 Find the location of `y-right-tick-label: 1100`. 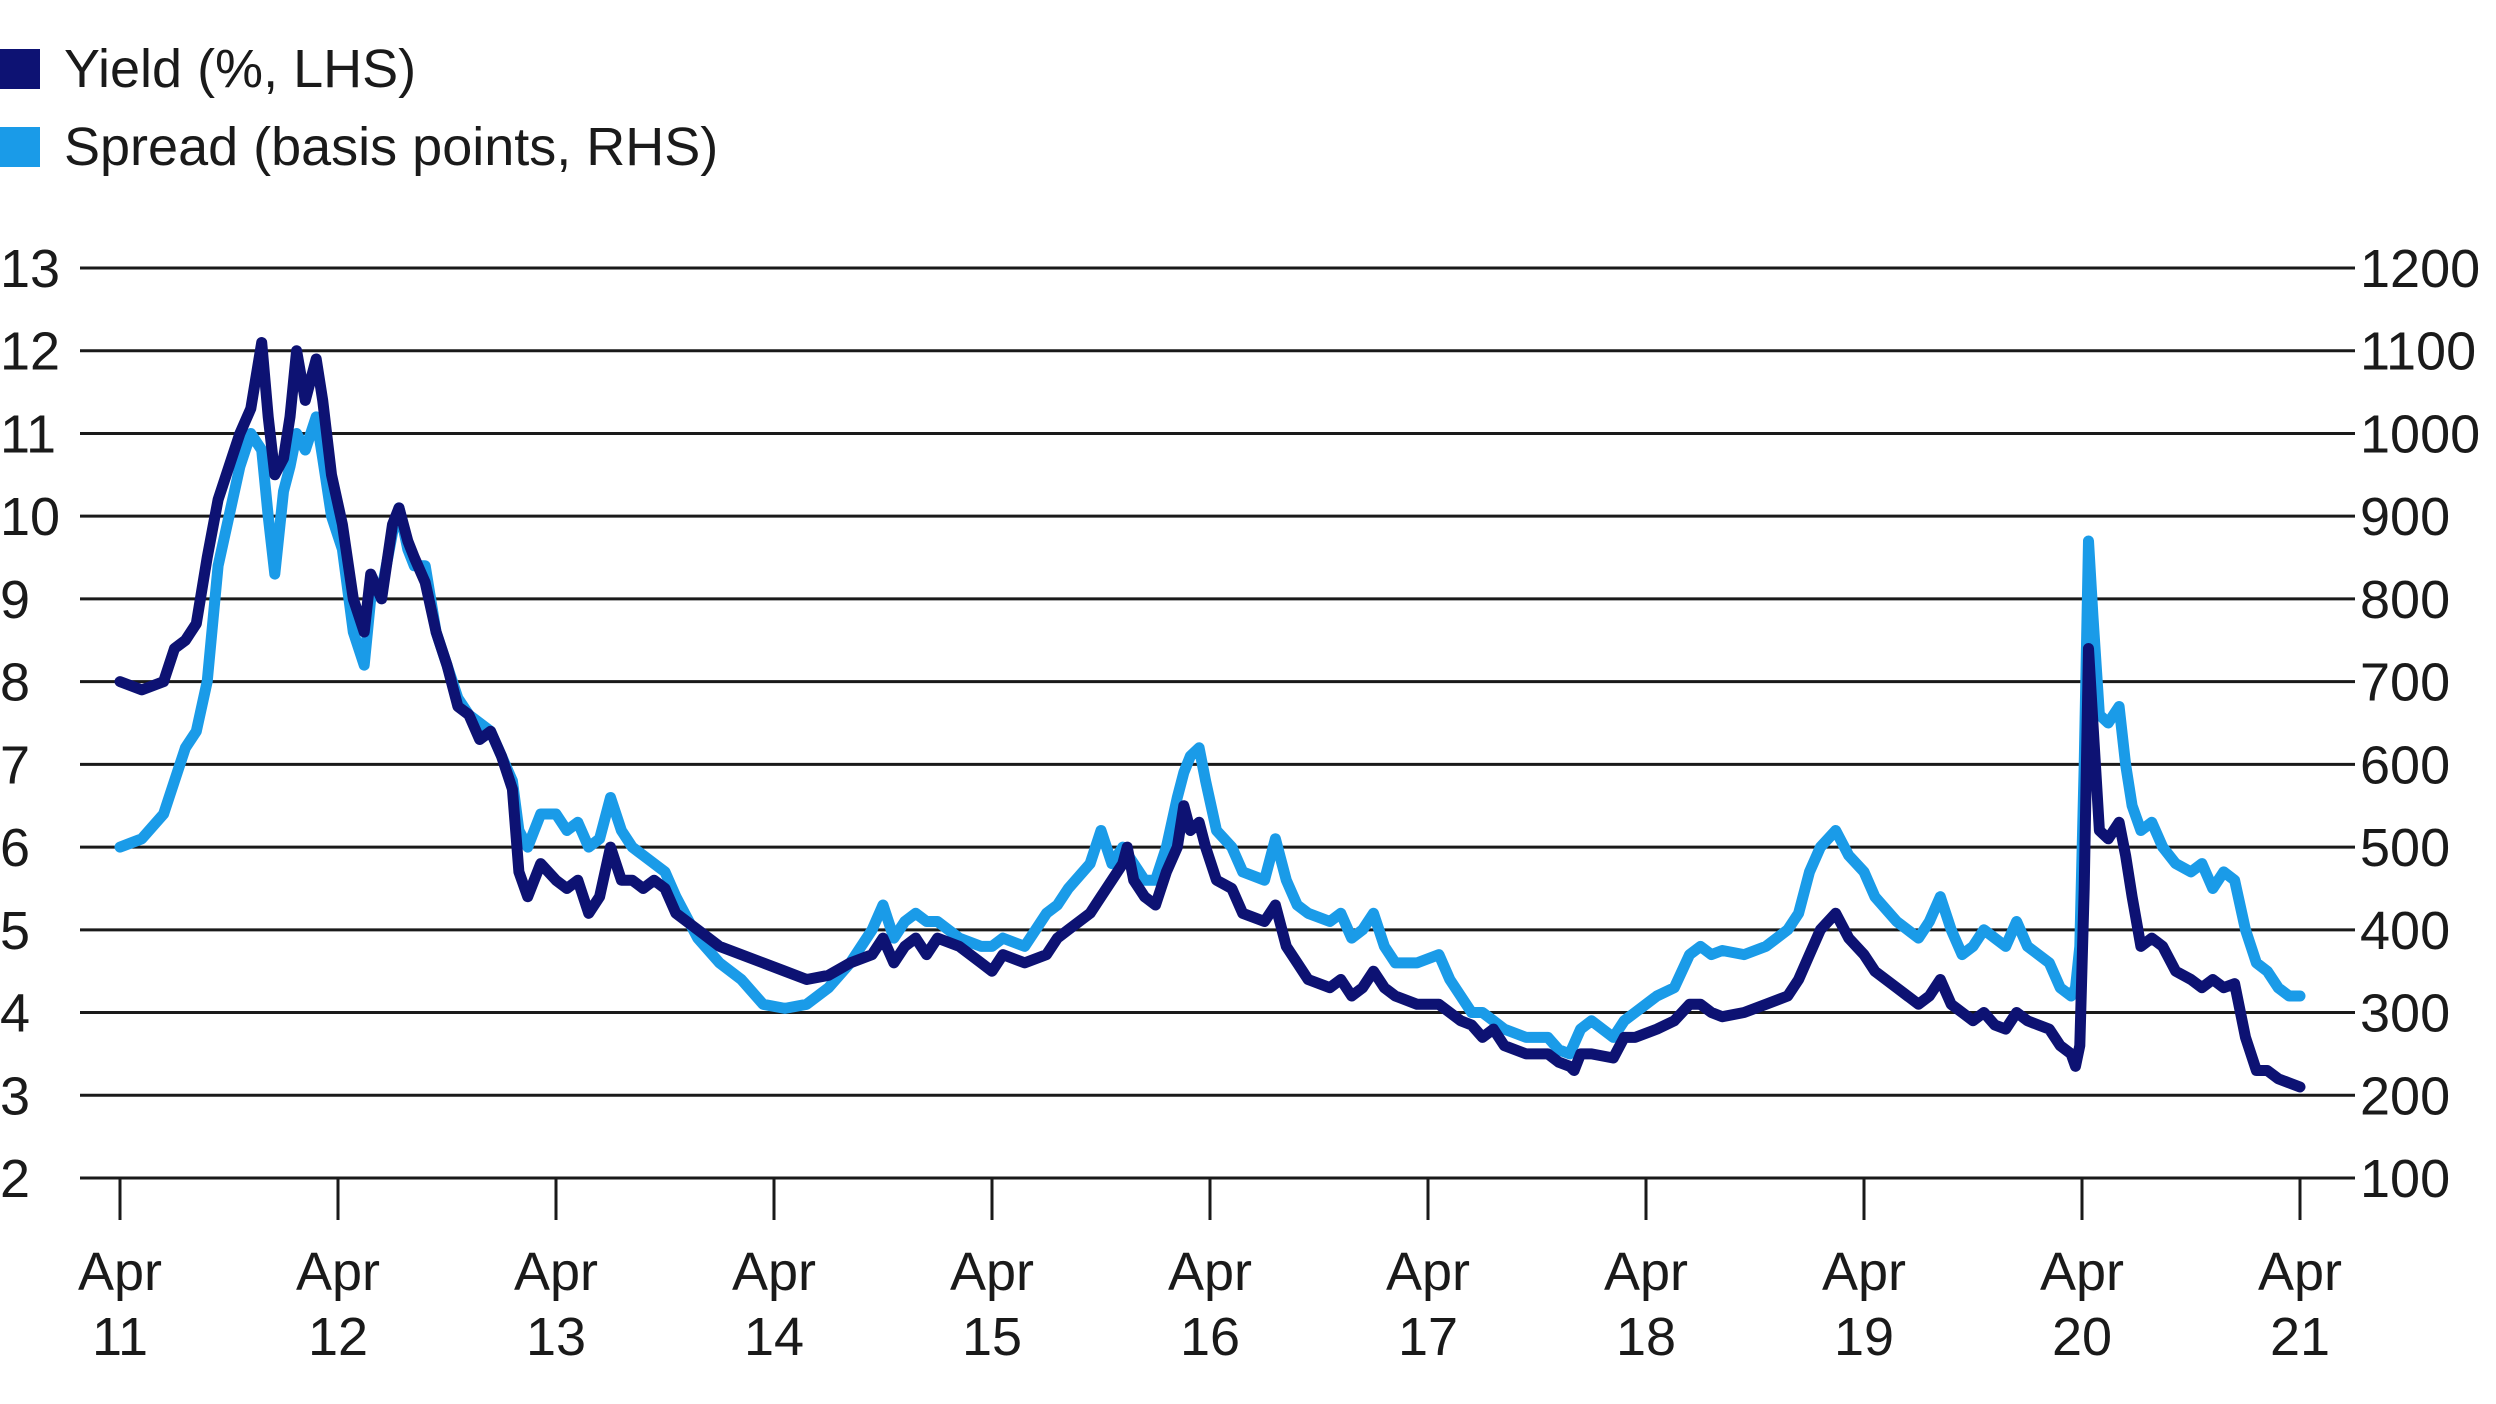

y-right-tick-label: 1100 is located at coordinates (2418, 352).